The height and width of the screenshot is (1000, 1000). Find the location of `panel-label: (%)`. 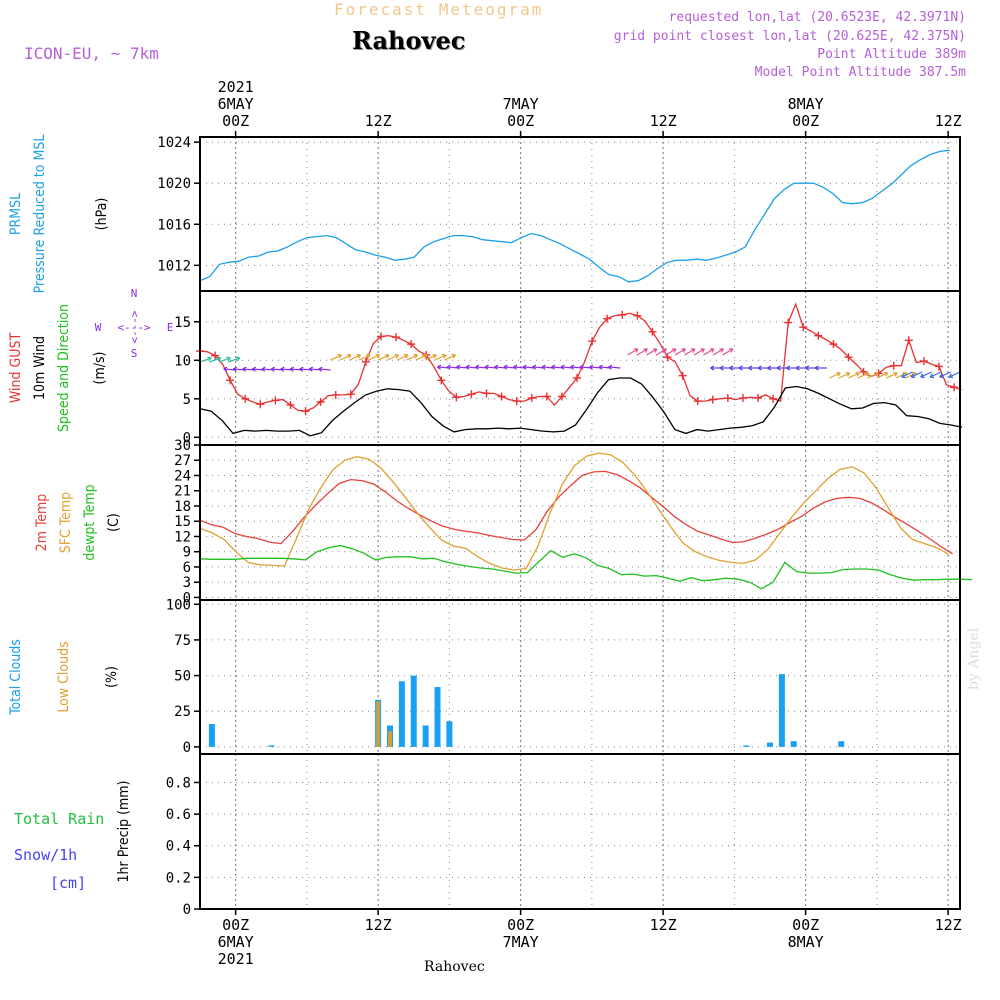

panel-label: (%) is located at coordinates (112, 677).